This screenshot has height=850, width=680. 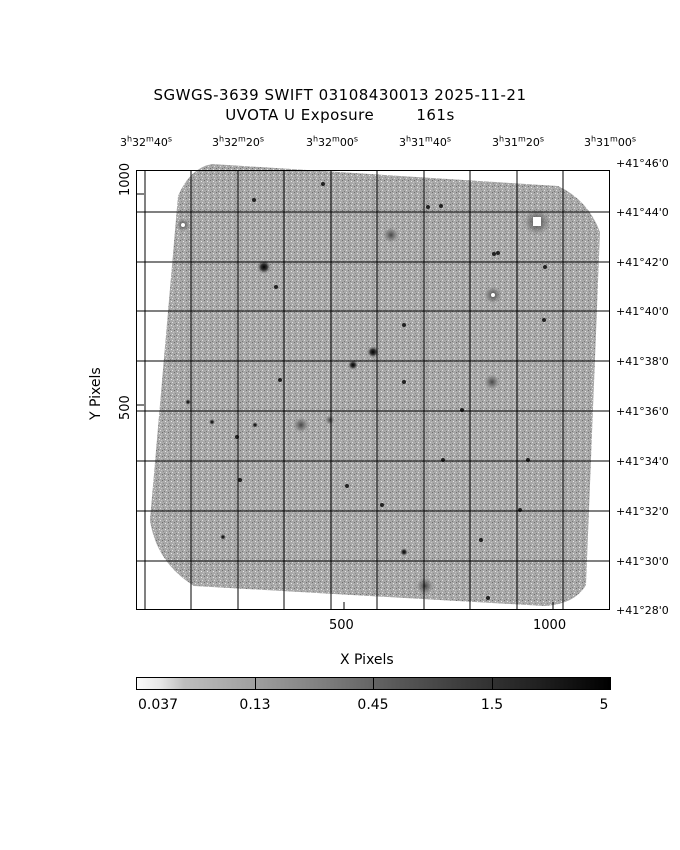 I want to click on y-tick-label: 500, so click(x=125, y=407).